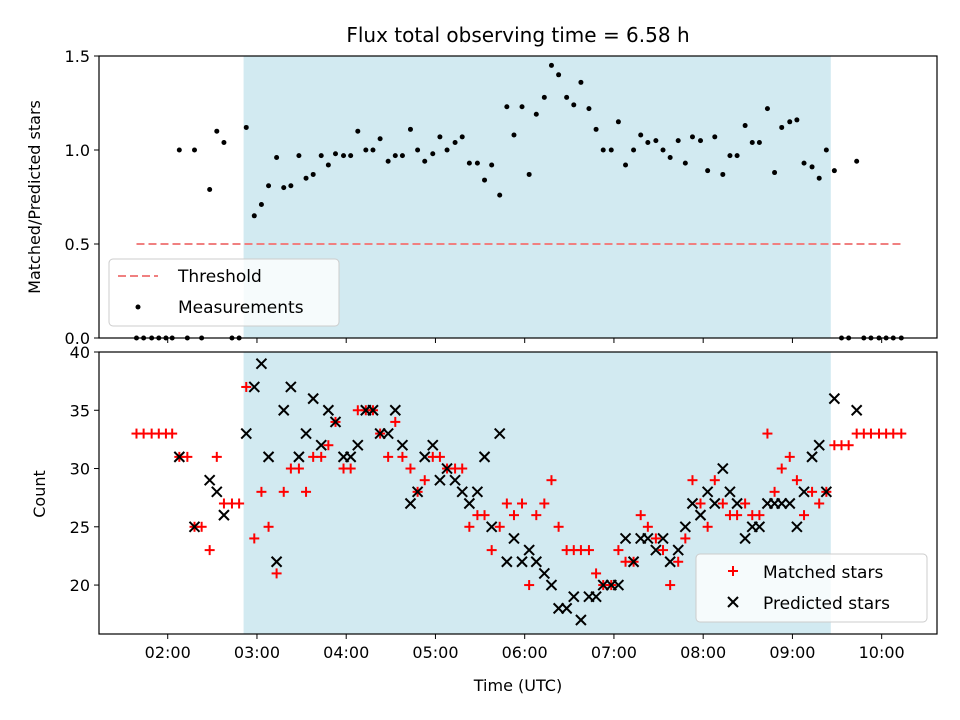  I want to click on top-ytick-label: 0.0, so click(77, 338).